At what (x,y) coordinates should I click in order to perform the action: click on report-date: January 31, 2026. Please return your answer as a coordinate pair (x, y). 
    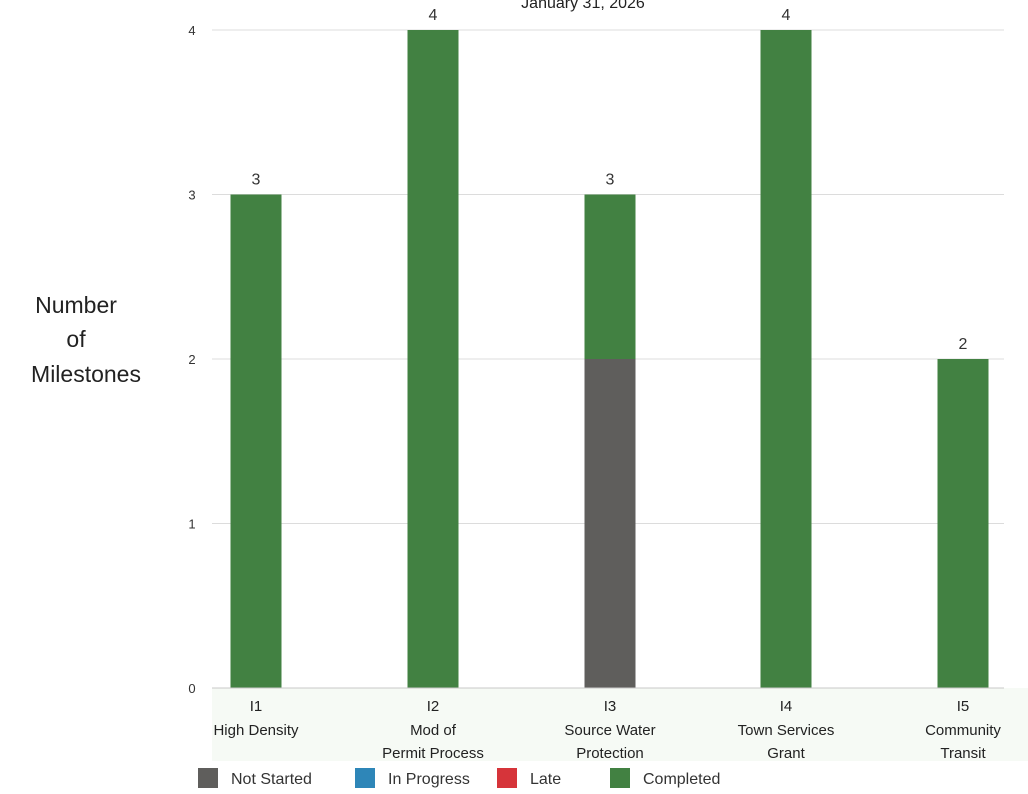
    Looking at the image, I should click on (583, 6).